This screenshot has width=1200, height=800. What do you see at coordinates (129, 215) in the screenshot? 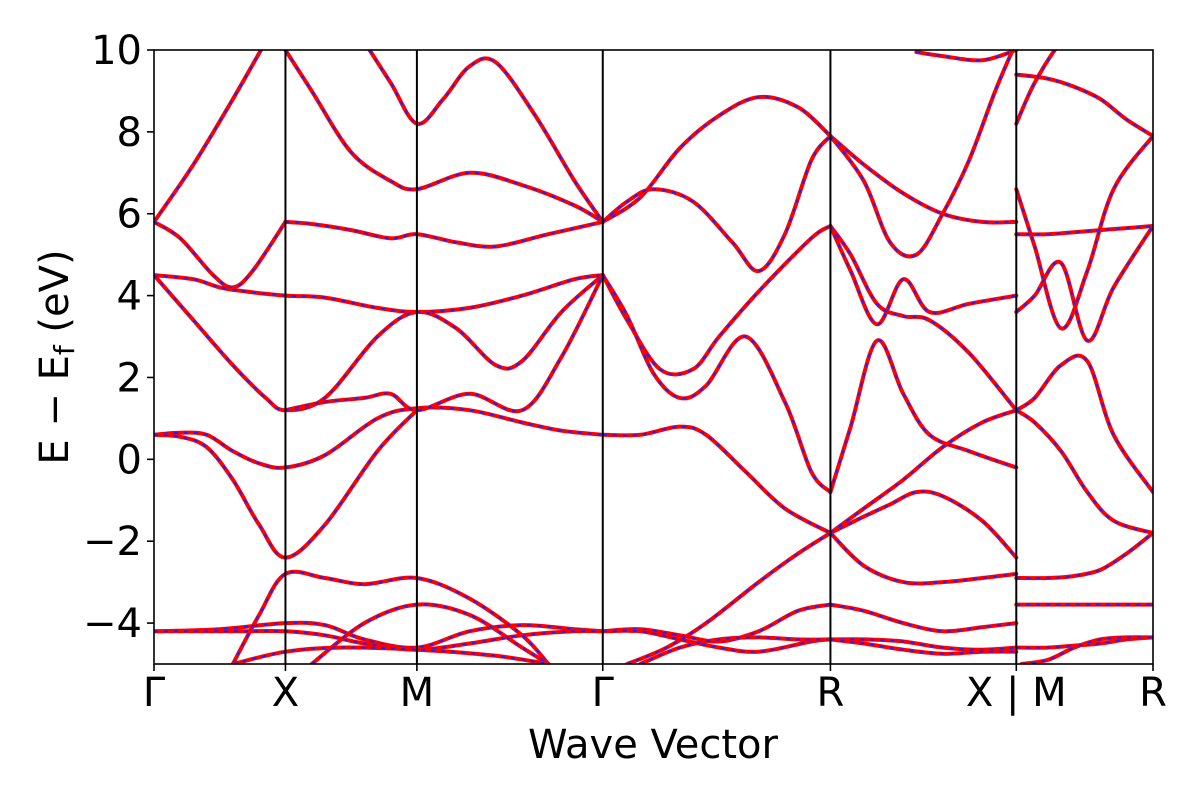
I see `y-tick-label: 6` at bounding box center [129, 215].